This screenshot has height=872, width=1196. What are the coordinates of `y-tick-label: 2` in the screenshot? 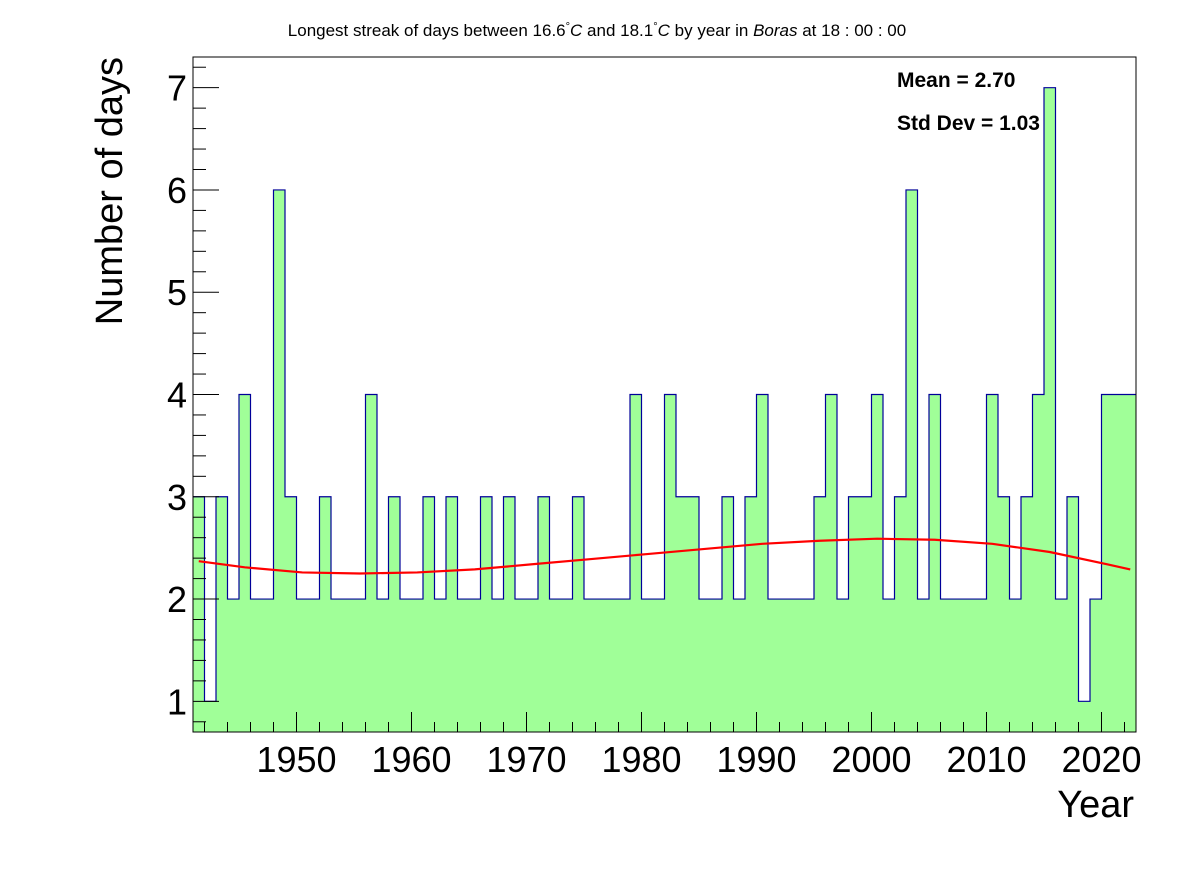 It's located at (177, 599).